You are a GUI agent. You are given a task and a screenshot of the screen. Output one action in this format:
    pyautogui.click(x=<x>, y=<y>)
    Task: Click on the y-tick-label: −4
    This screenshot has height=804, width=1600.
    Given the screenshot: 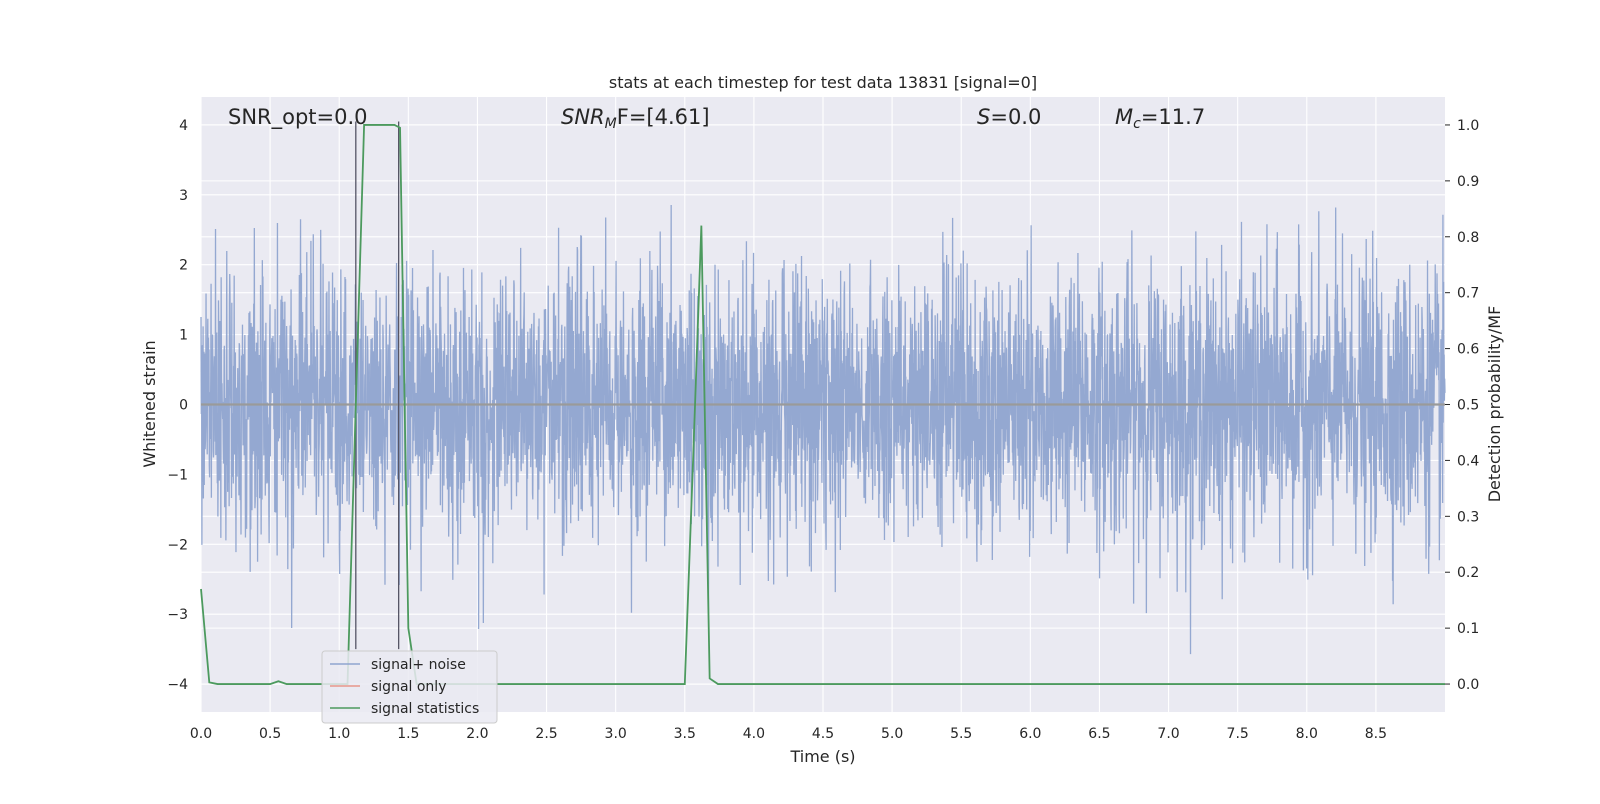 What is the action you would take?
    pyautogui.click(x=177, y=685)
    